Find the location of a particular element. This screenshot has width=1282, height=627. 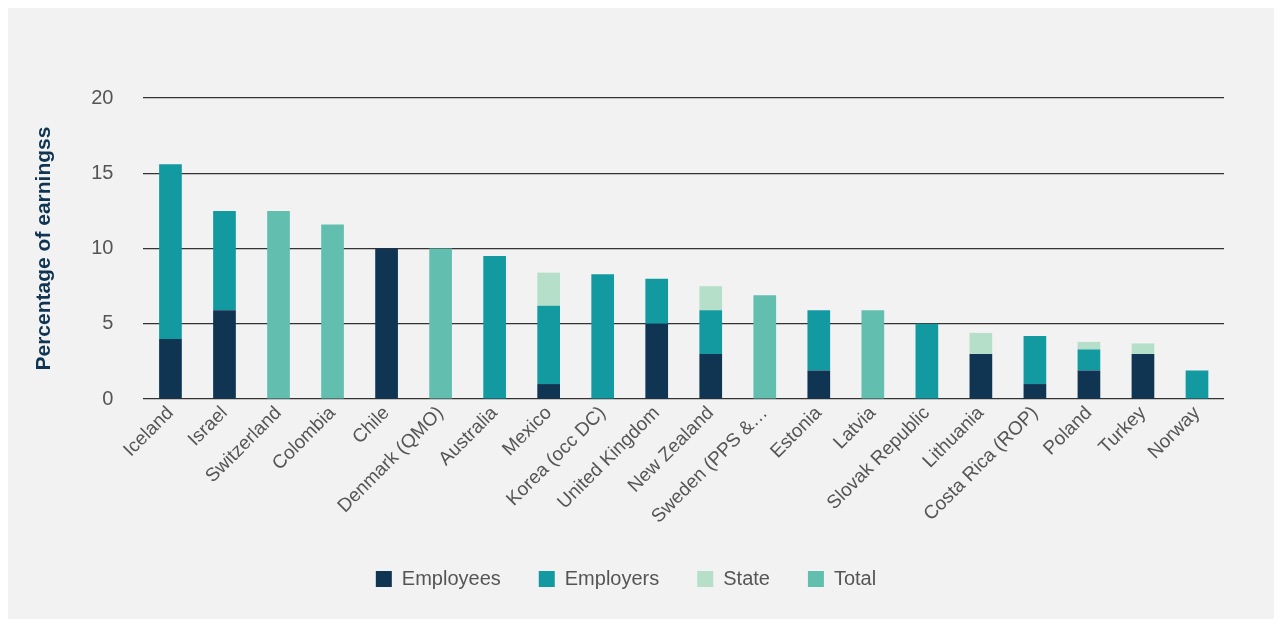

y-tick-label: 15 is located at coordinates (102, 171).